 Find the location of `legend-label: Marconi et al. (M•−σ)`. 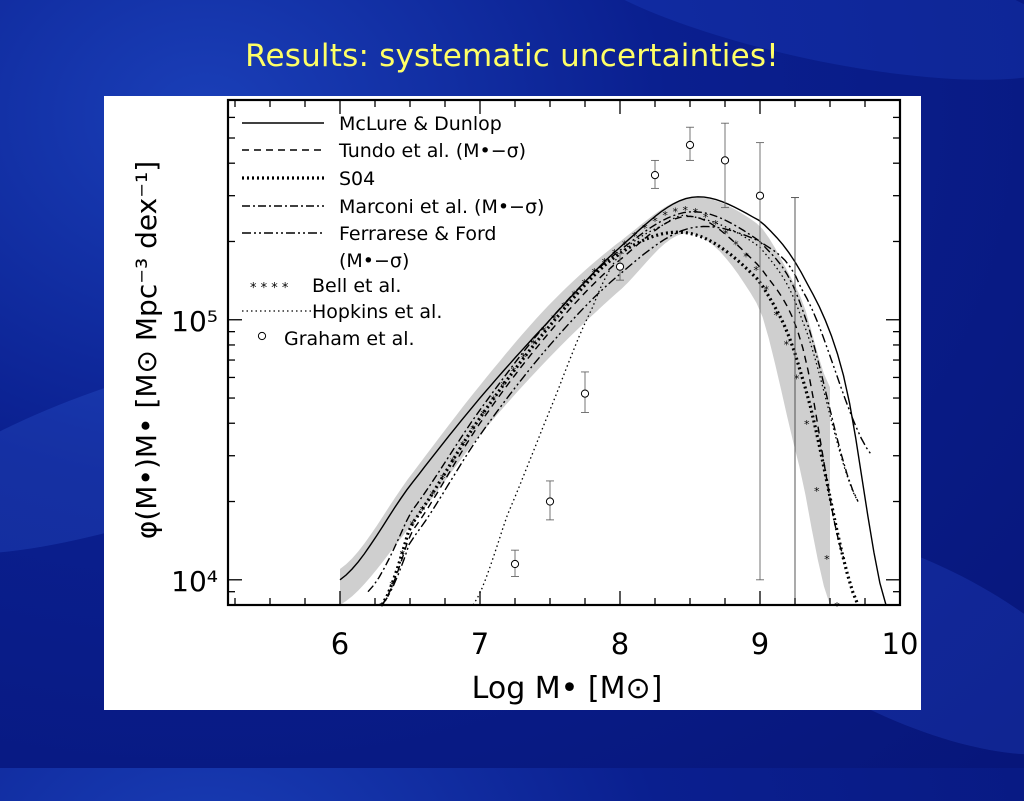

legend-label: Marconi et al. (M•−σ) is located at coordinates (441, 207).